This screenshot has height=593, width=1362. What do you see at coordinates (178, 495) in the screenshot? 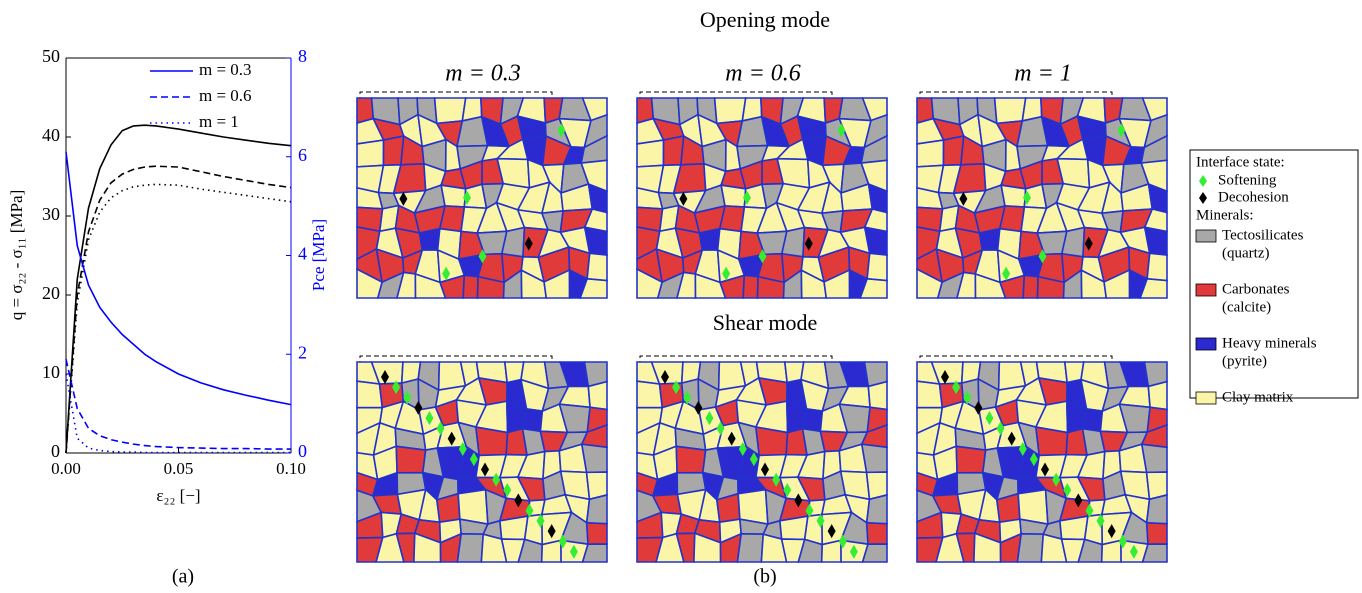
I see `x-axis-label: ε₂₂ [−]` at bounding box center [178, 495].